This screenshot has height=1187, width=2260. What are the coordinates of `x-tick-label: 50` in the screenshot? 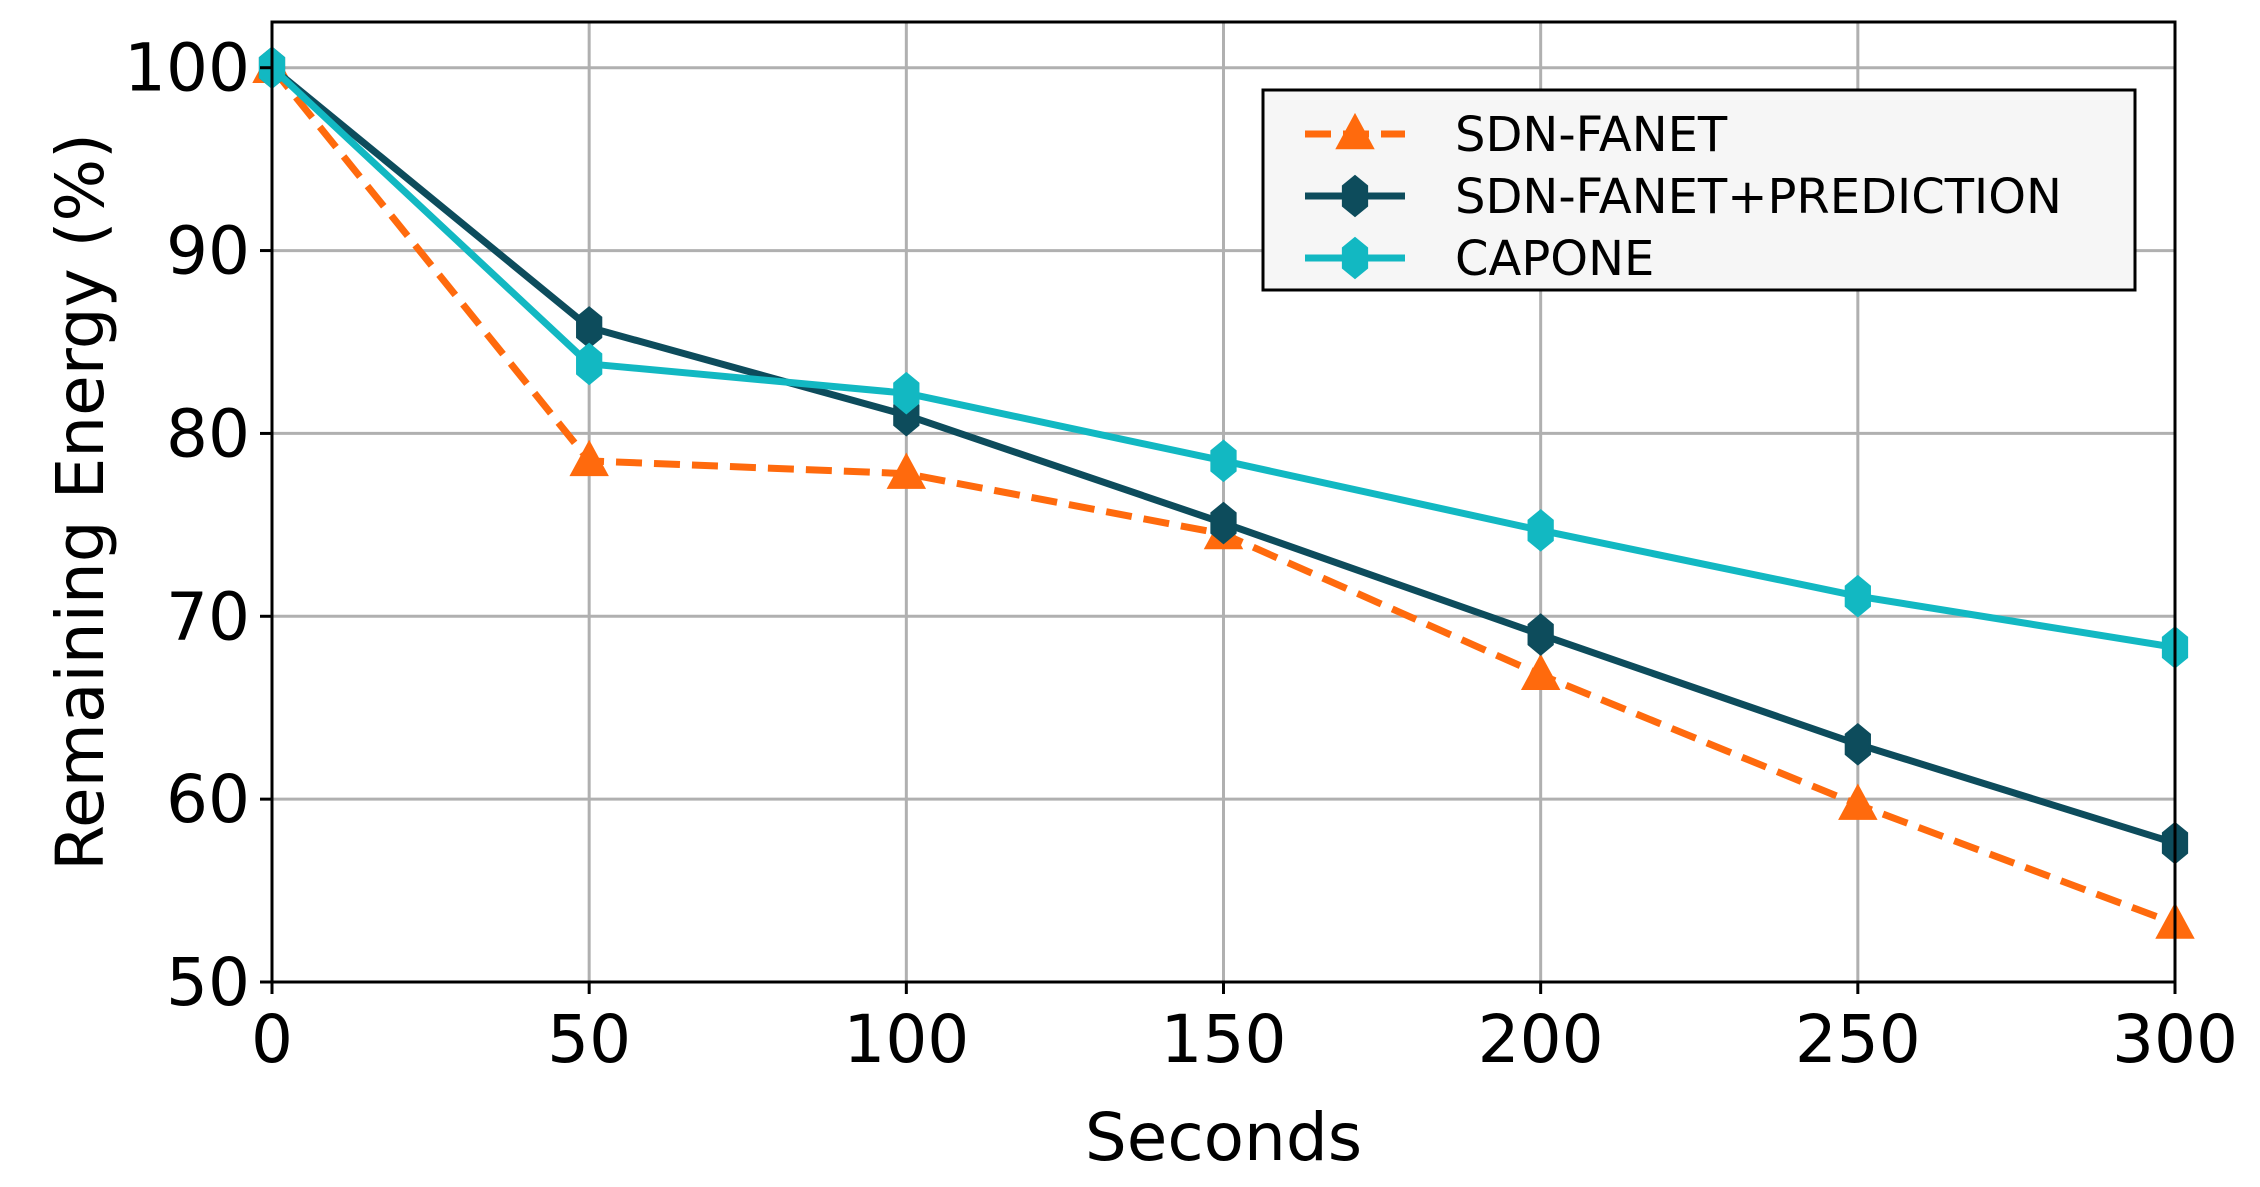 It's located at (589, 1039).